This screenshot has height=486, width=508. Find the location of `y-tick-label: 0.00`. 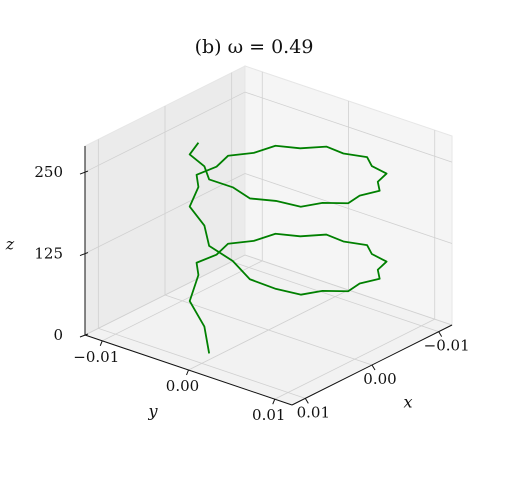

y-tick-label: 0.00 is located at coordinates (182, 386).